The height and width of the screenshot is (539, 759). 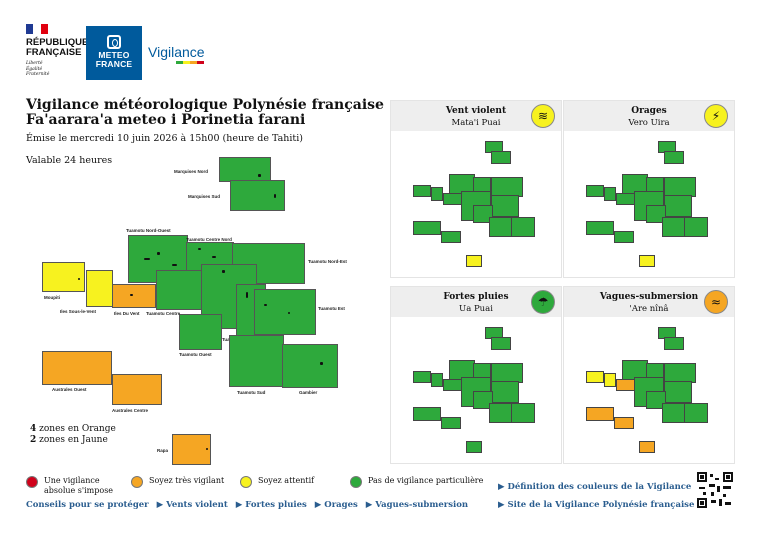 What do you see at coordinates (336, 505) in the screenshot?
I see `link-orages: ▶ Orages` at bounding box center [336, 505].